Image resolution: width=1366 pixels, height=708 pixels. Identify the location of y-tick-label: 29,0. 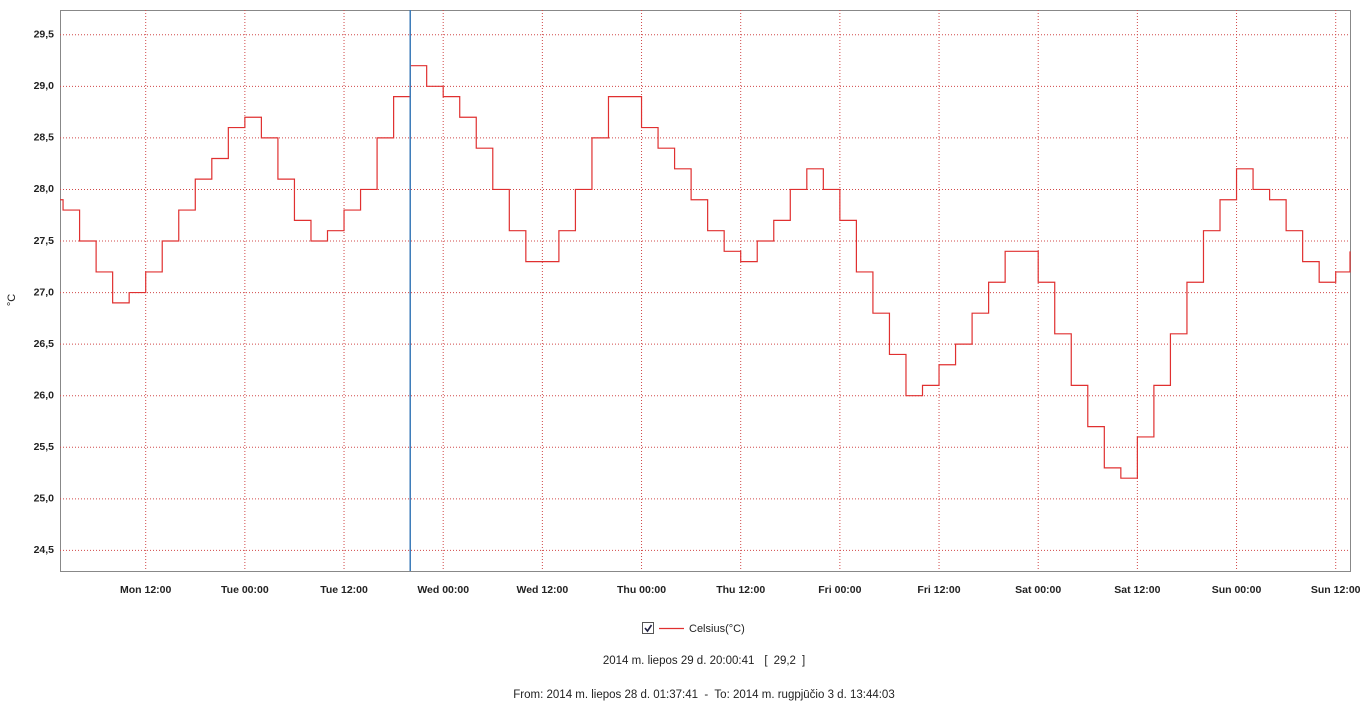
(44, 86).